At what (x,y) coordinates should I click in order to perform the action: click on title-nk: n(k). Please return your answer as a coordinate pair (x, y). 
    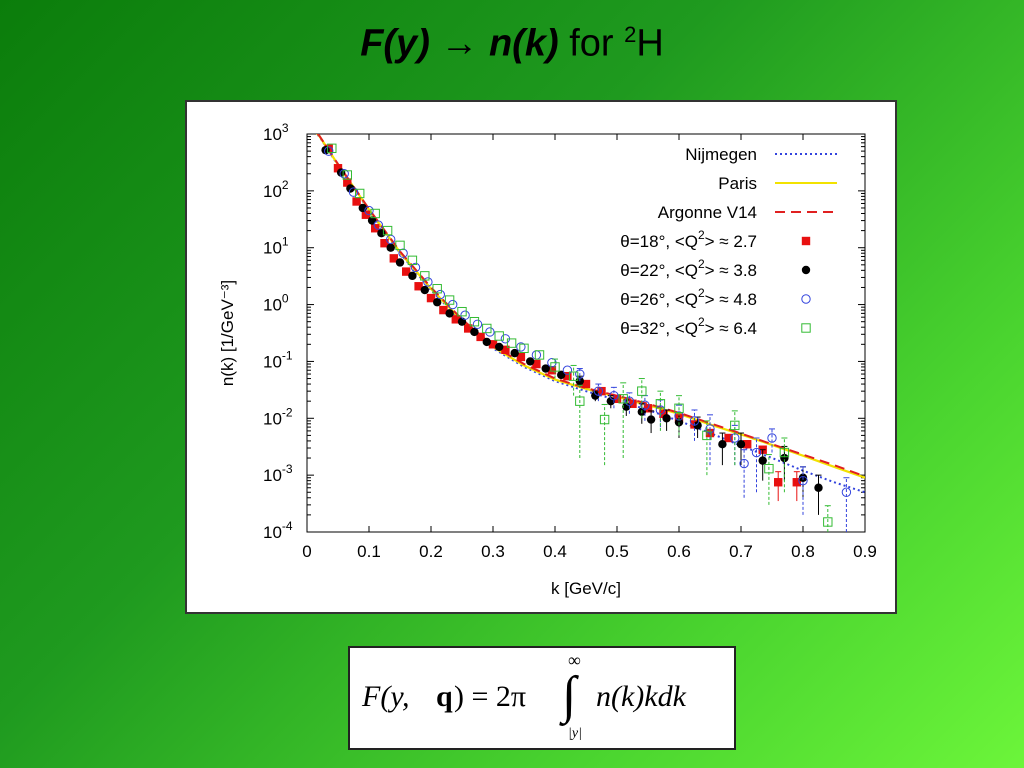
    Looking at the image, I should click on (523, 43).